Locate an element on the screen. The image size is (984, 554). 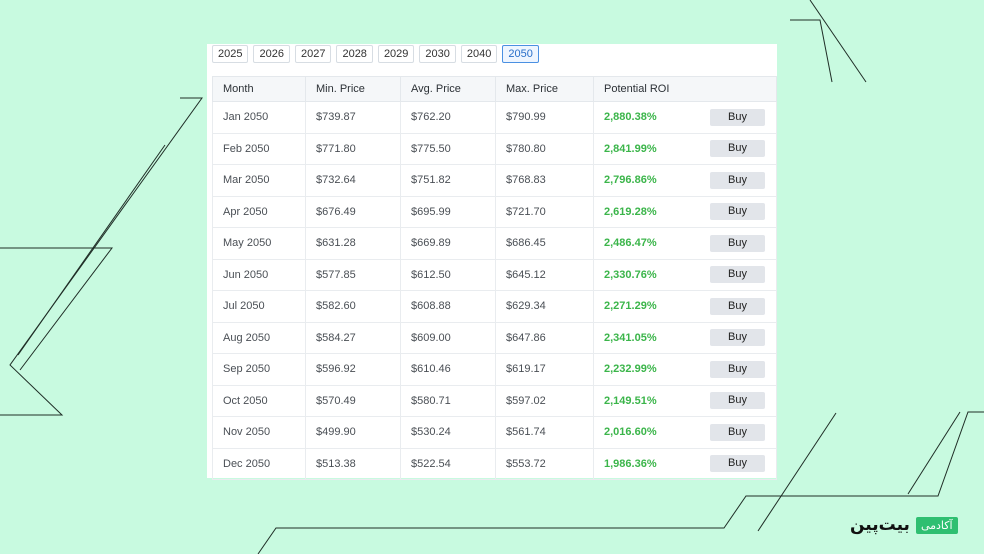
cell-max-price: $597.02 is located at coordinates (544, 400).